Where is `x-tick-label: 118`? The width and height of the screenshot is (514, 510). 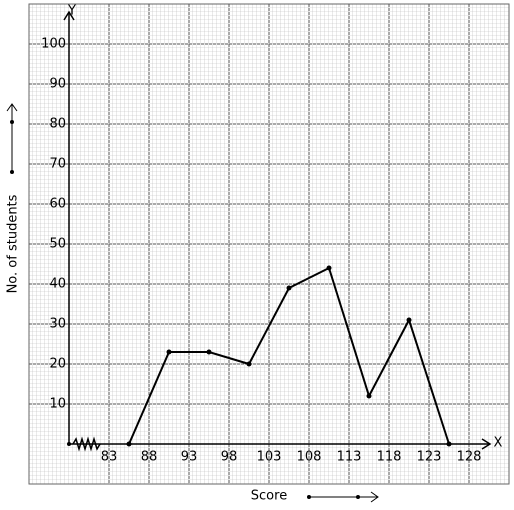 x-tick-label: 118 is located at coordinates (389, 457).